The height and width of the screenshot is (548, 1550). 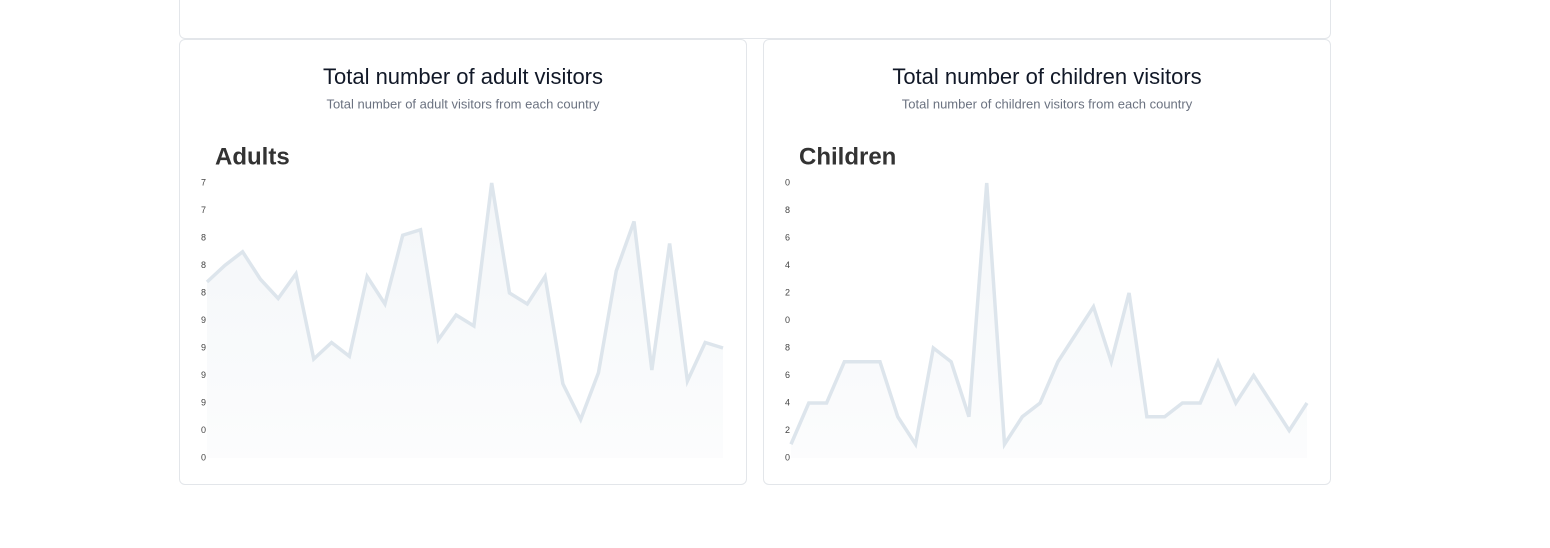 I want to click on card-title: Total number of adult visitors, so click(x=463, y=76).